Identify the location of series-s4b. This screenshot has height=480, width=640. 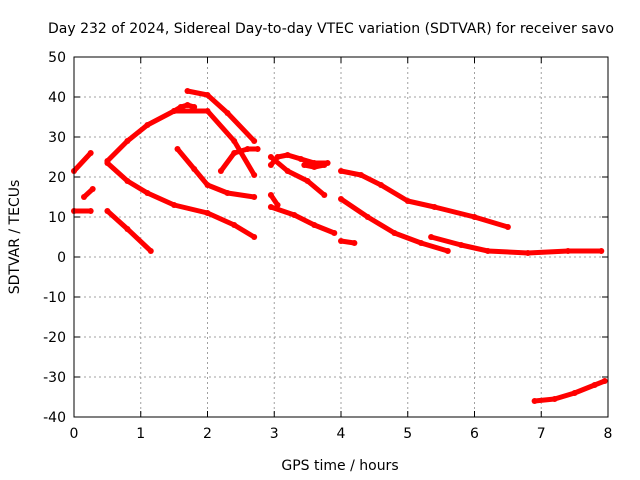
(184, 108).